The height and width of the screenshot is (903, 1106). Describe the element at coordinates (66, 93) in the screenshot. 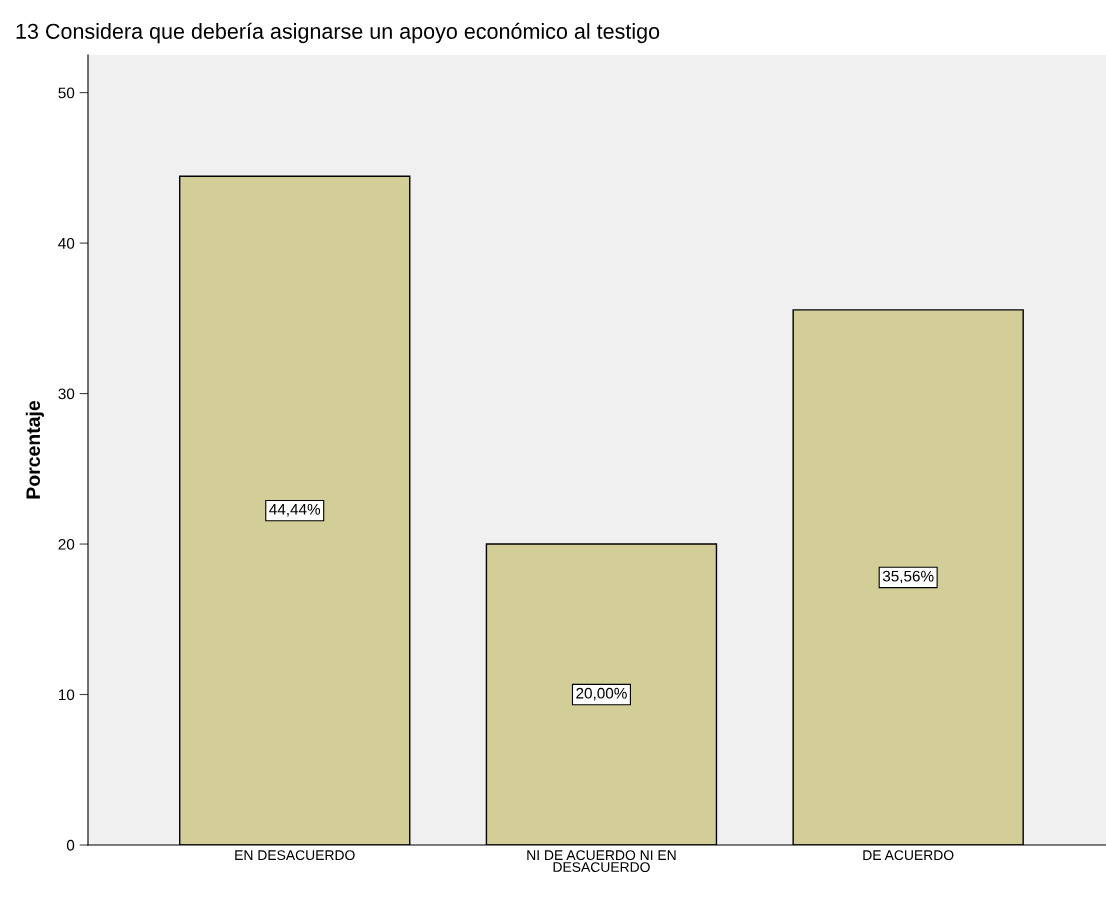

I see `y-tick-label: 50` at that location.